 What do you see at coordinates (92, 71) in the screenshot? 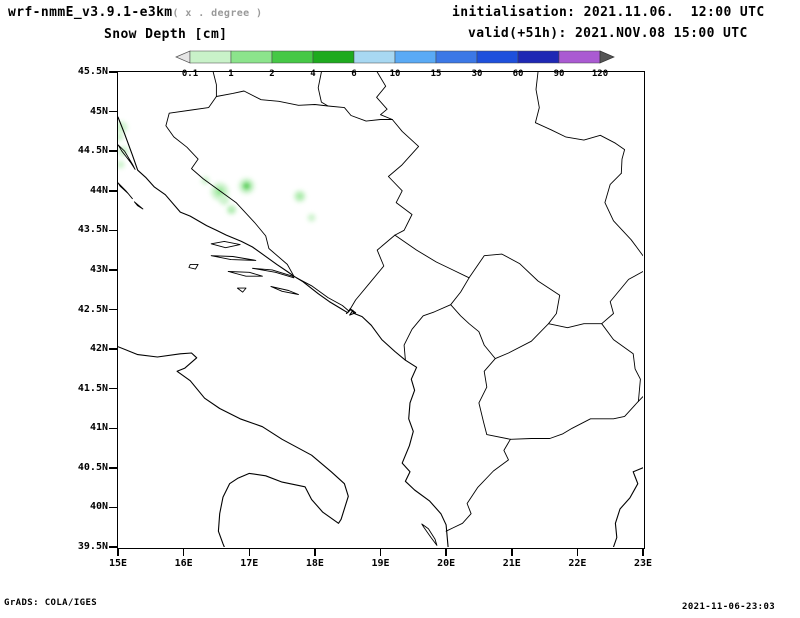
I see `lat-tick-label: 45.5N` at bounding box center [92, 71].